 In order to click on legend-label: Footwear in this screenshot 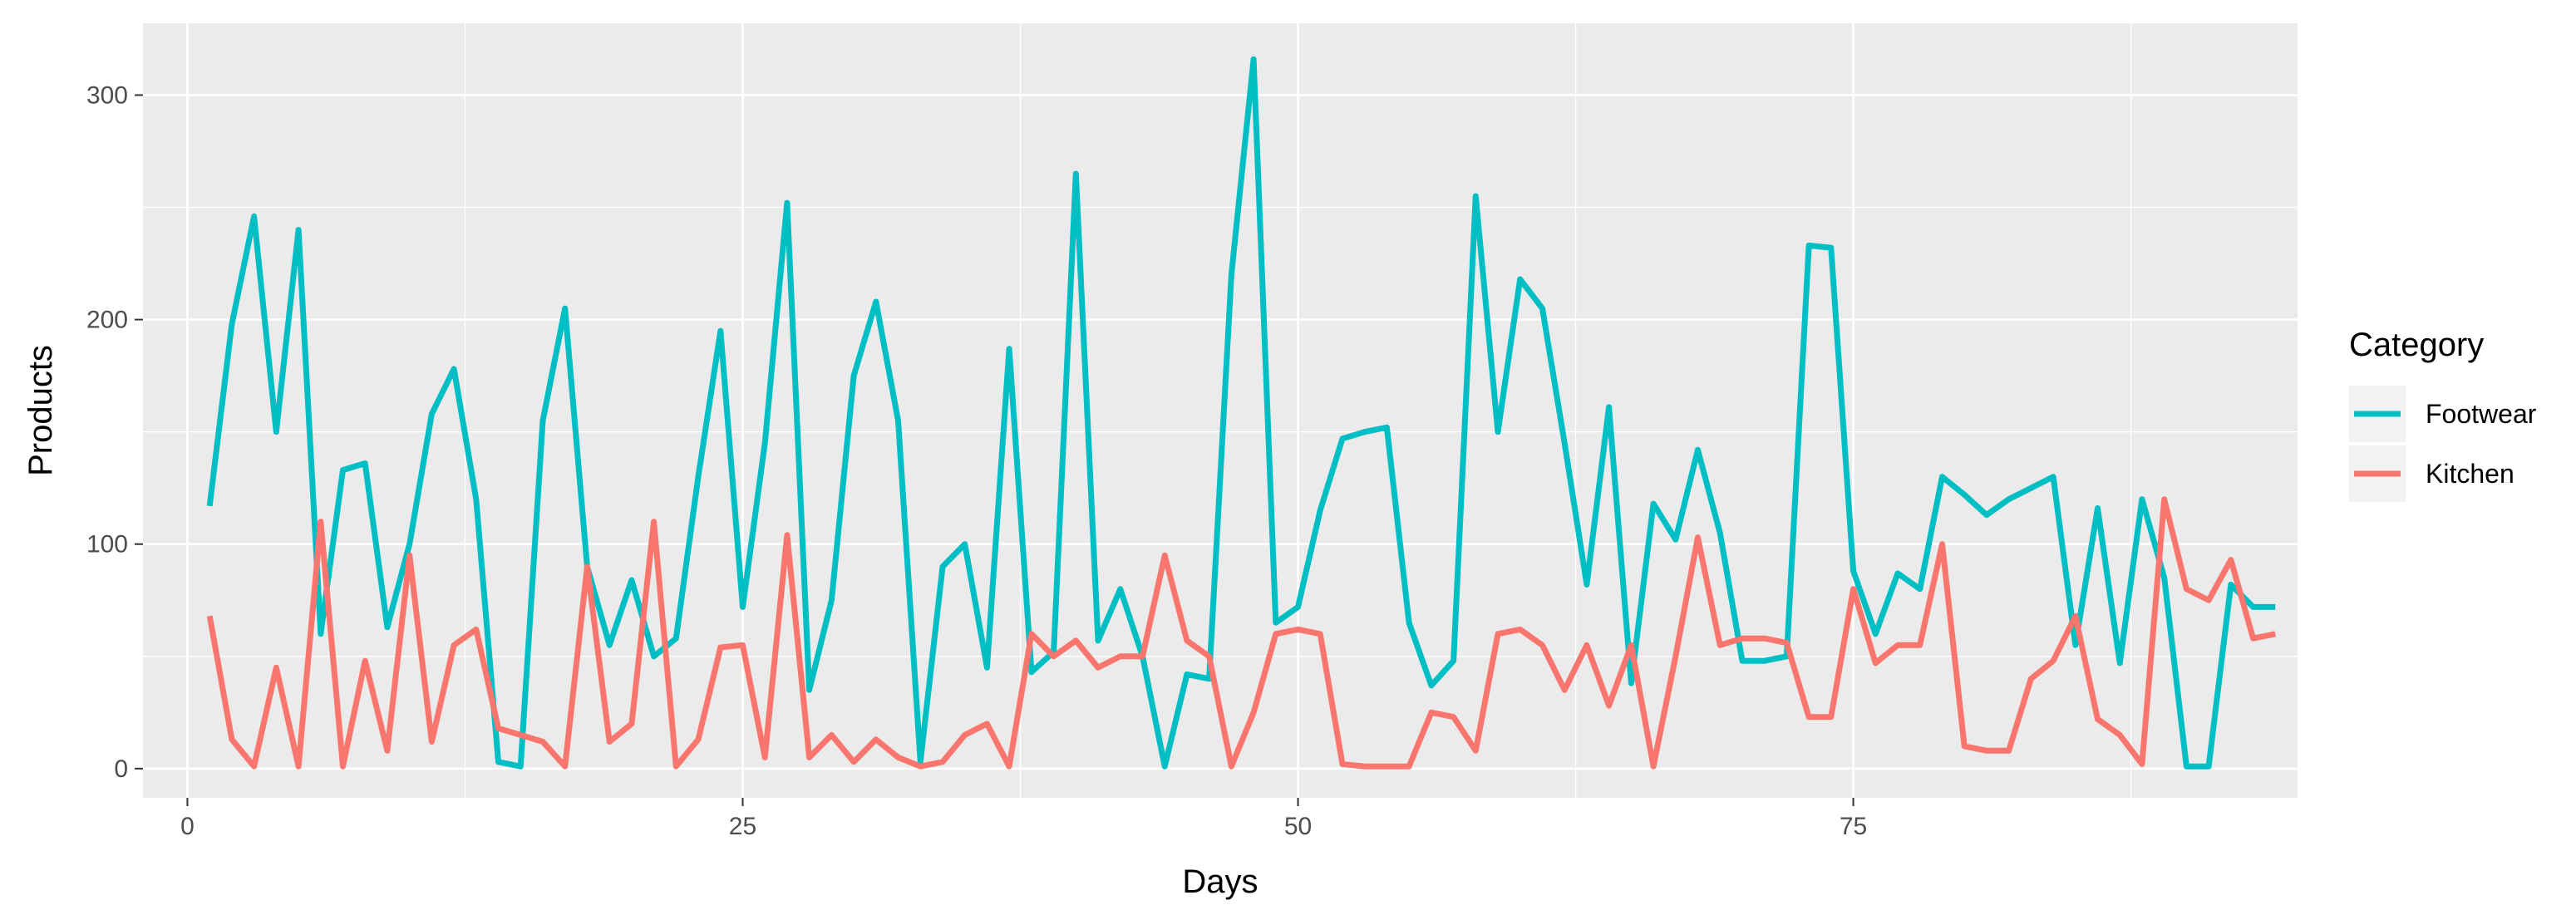, I will do `click(2481, 414)`.